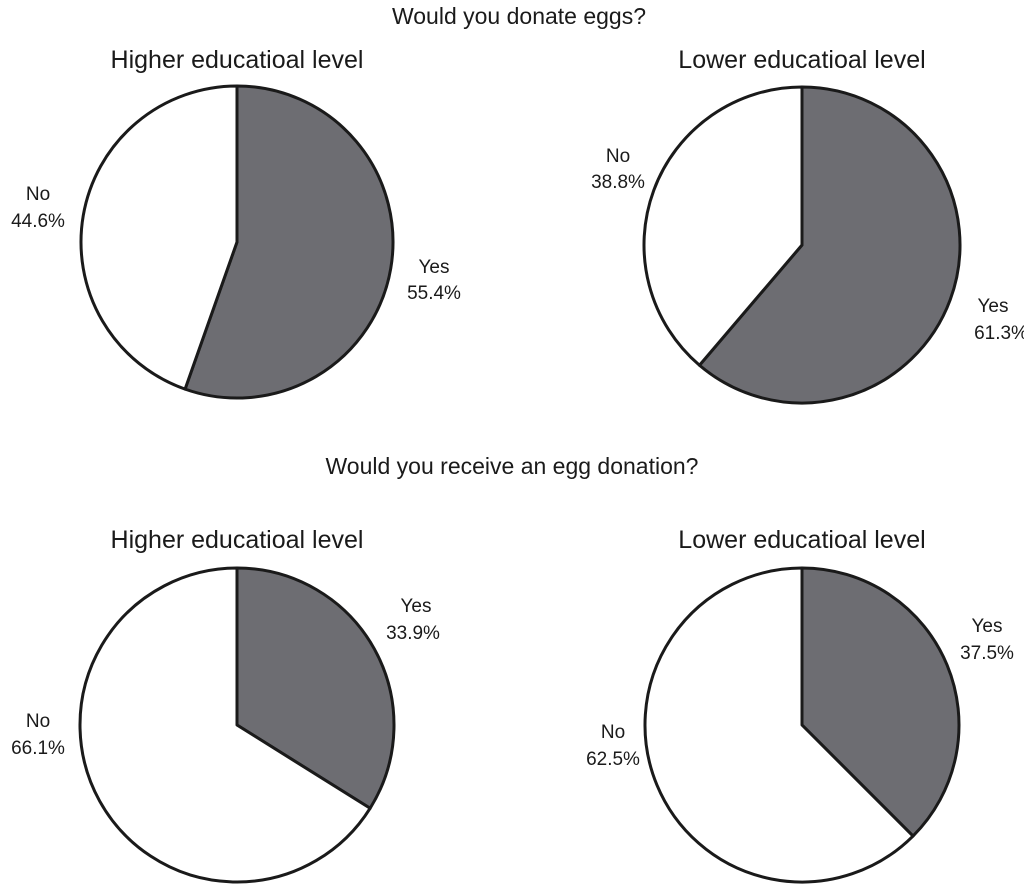  Describe the element at coordinates (613, 759) in the screenshot. I see `slice-value-no: 62.5%` at that location.